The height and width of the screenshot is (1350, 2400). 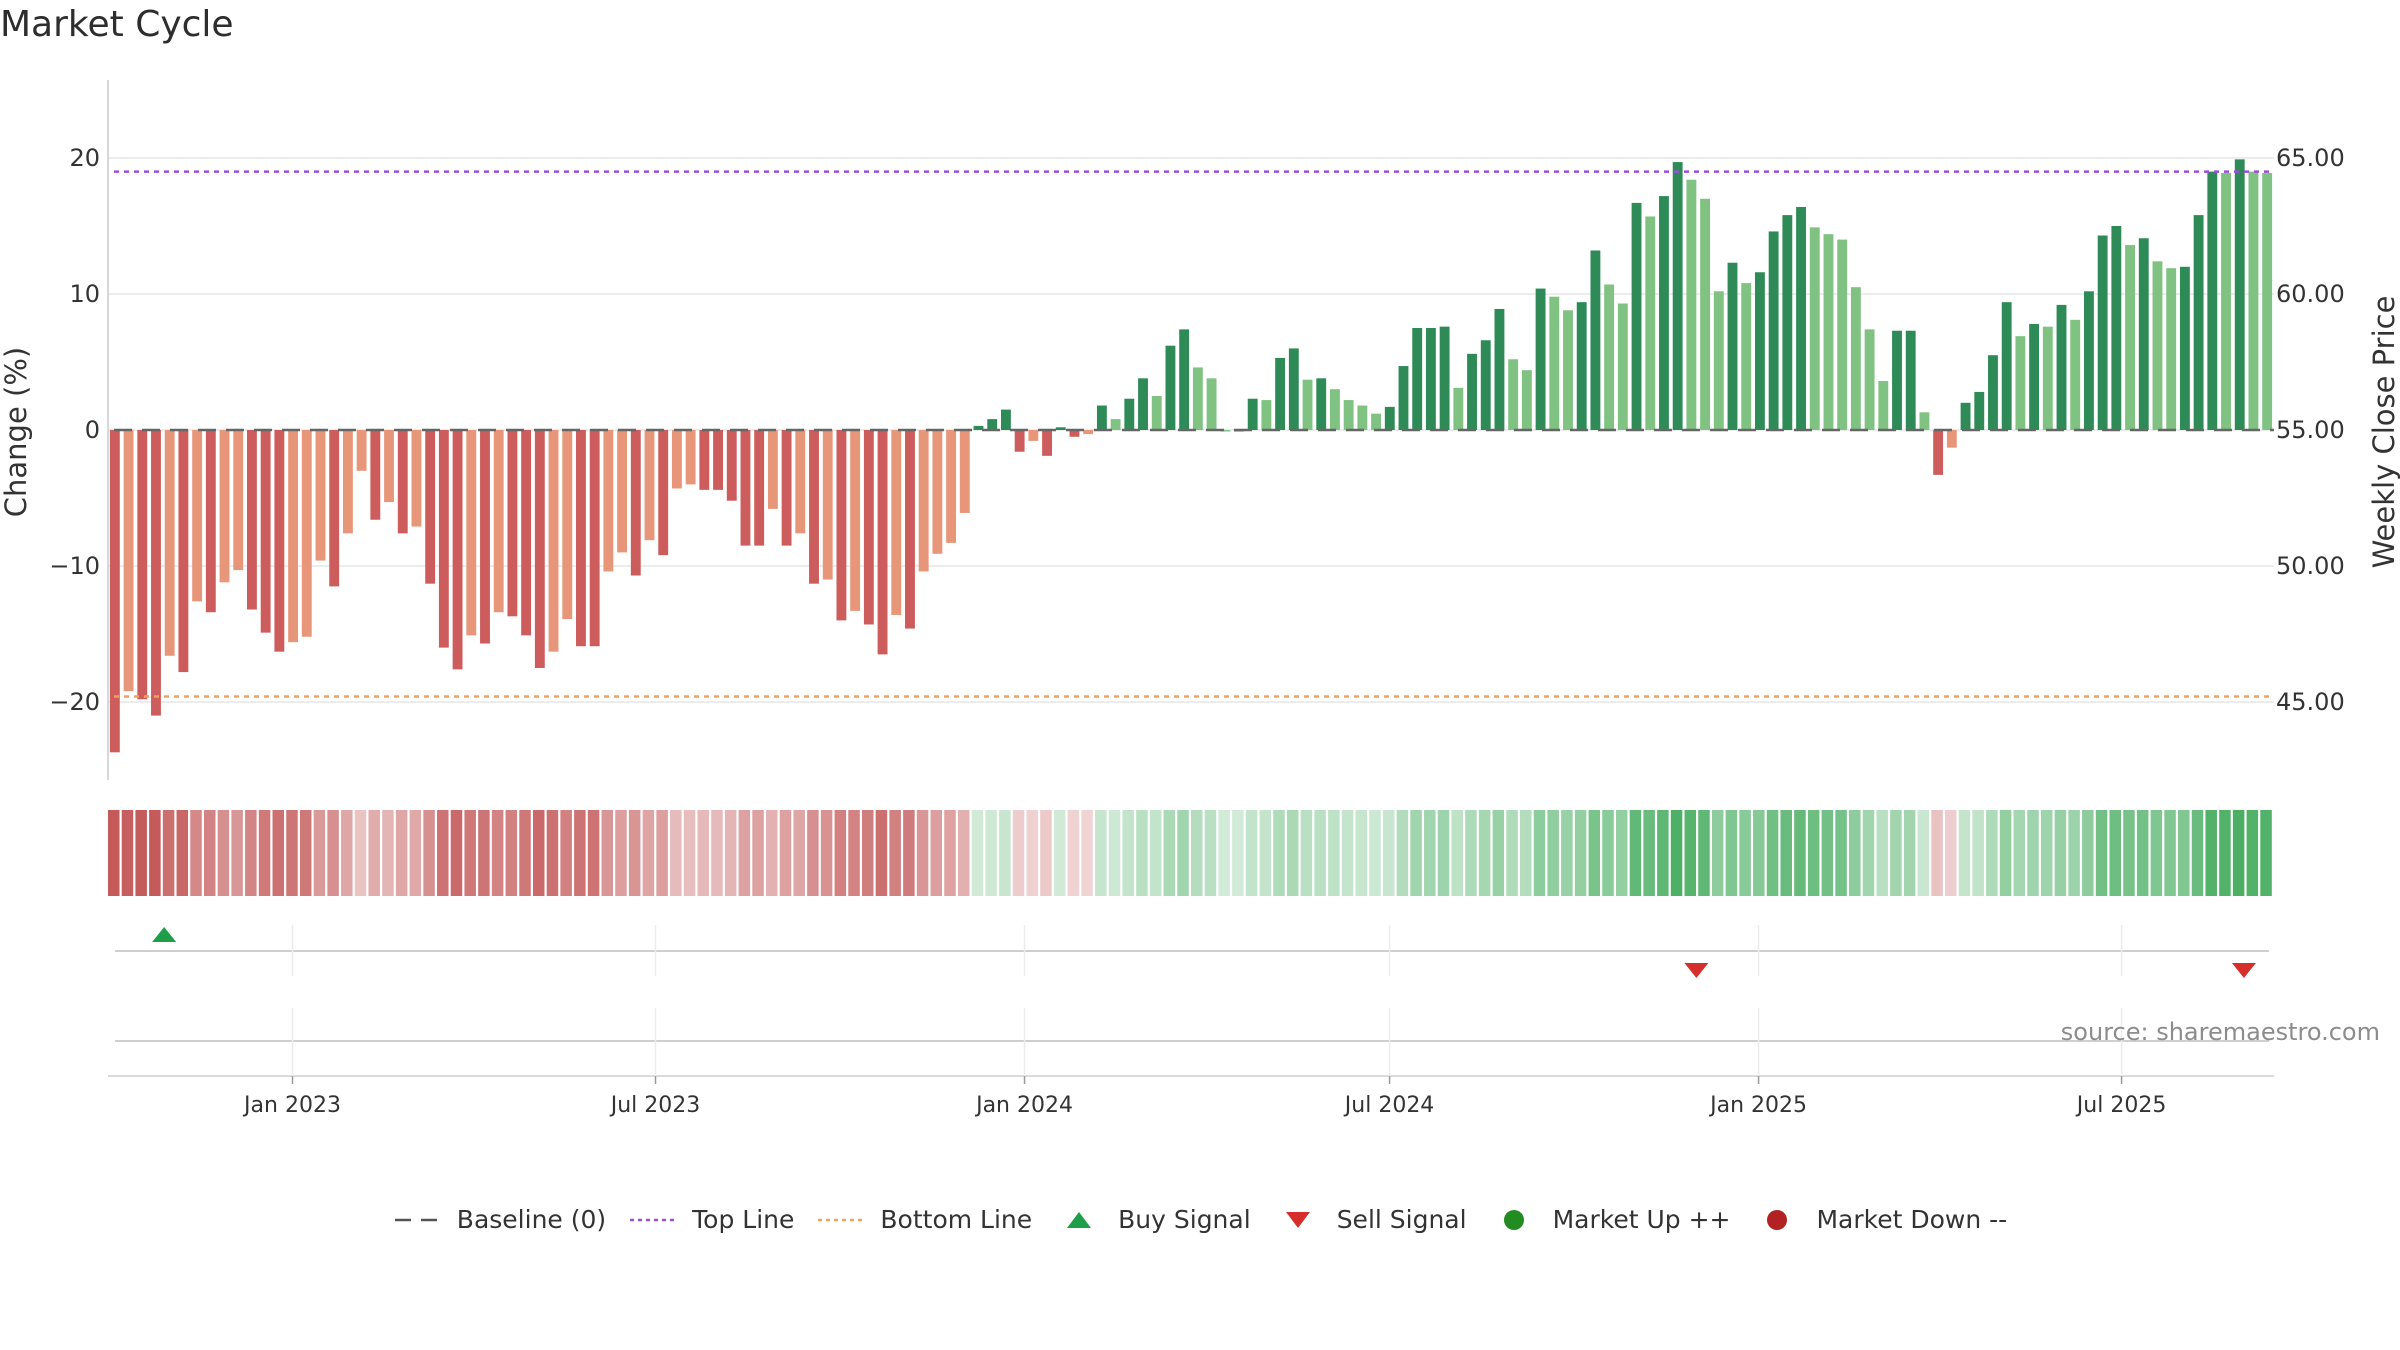 What do you see at coordinates (1023, 1105) in the screenshot?
I see `x-tick-label: Jan 2024` at bounding box center [1023, 1105].